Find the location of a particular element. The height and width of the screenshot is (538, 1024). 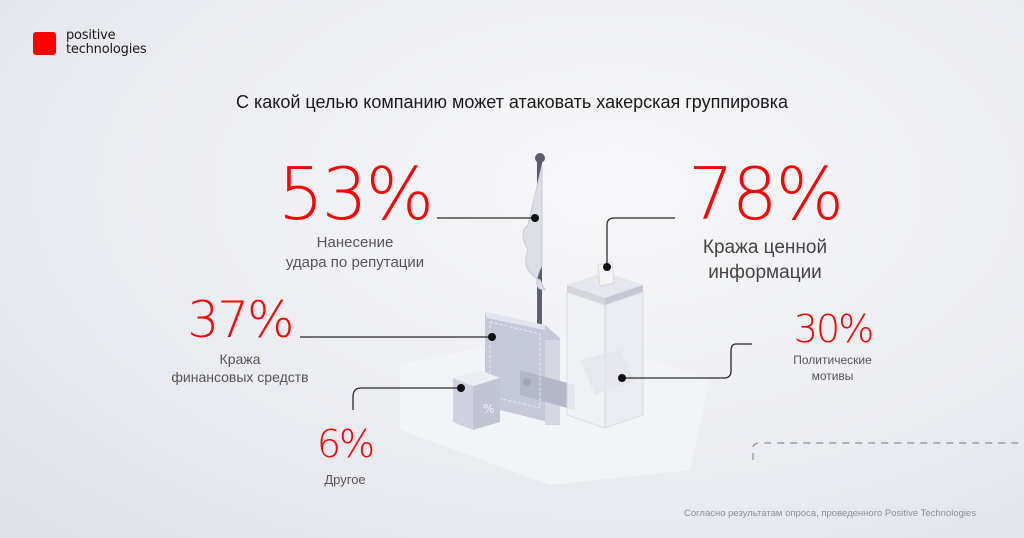

stat-value-6: 6% is located at coordinates (345, 444).